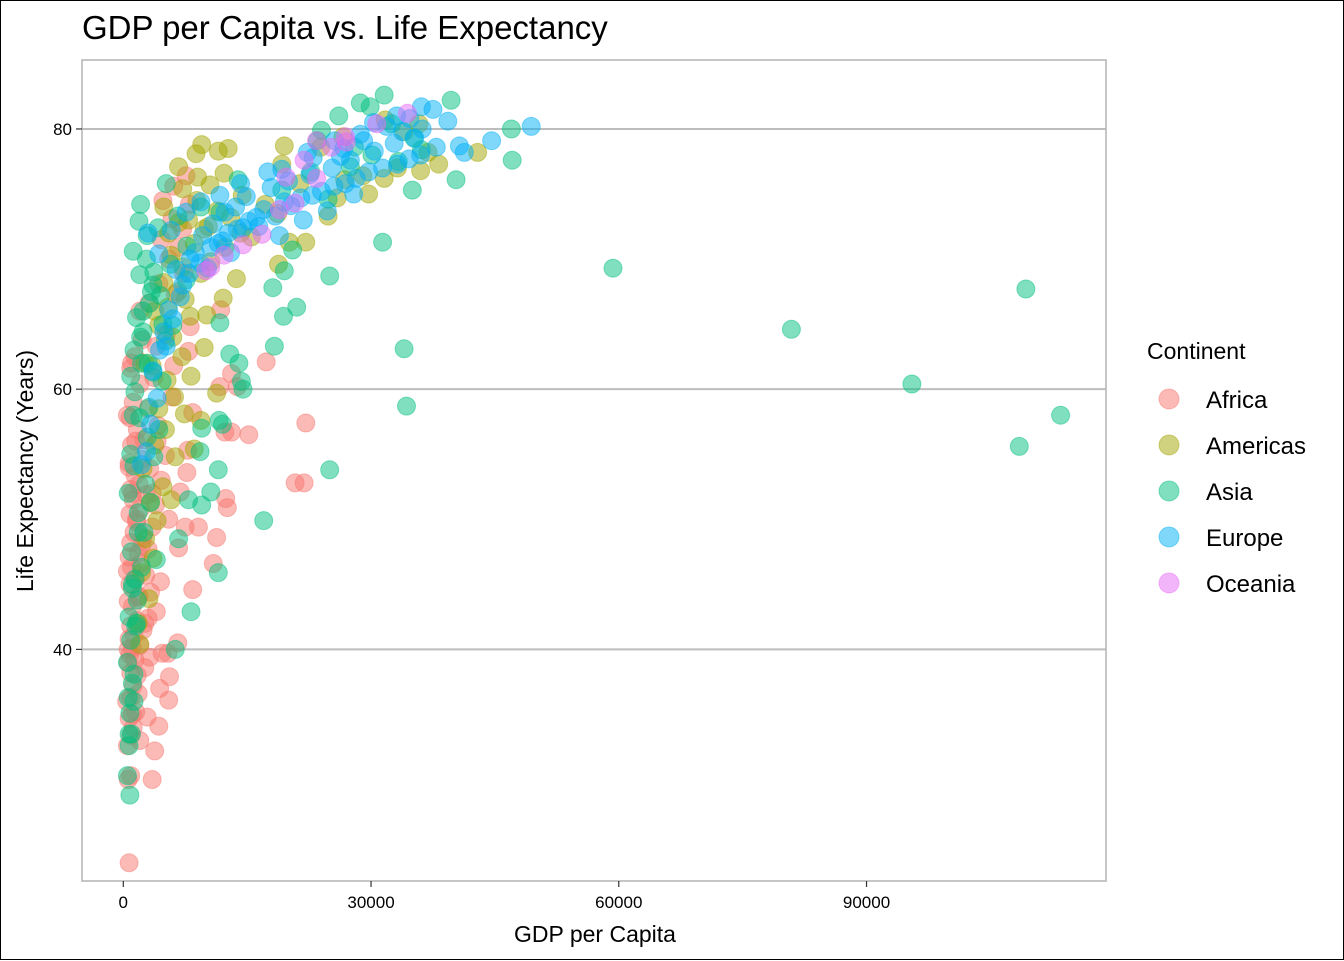  Describe the element at coordinates (1169, 445) in the screenshot. I see `legend-key-americas` at that location.